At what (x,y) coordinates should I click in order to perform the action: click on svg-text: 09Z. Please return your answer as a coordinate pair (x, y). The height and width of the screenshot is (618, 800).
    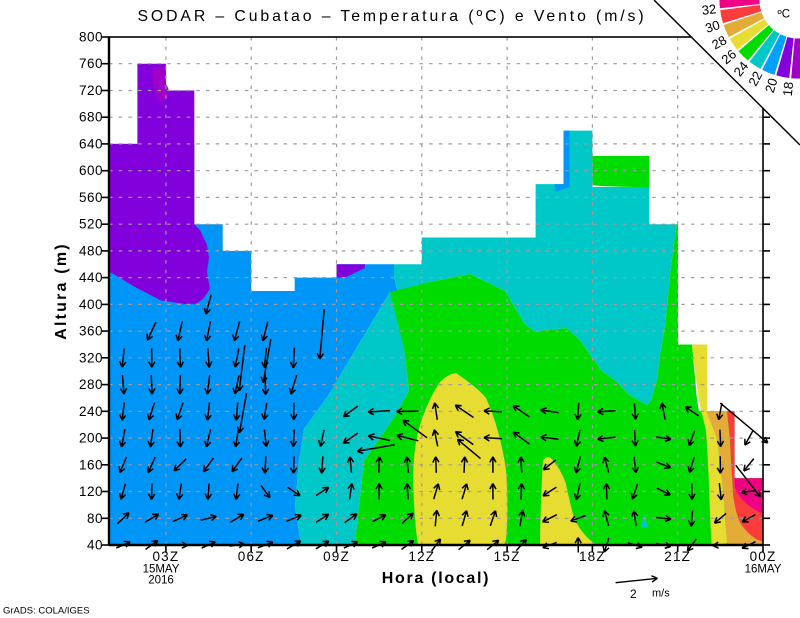
    Looking at the image, I should click on (336, 556).